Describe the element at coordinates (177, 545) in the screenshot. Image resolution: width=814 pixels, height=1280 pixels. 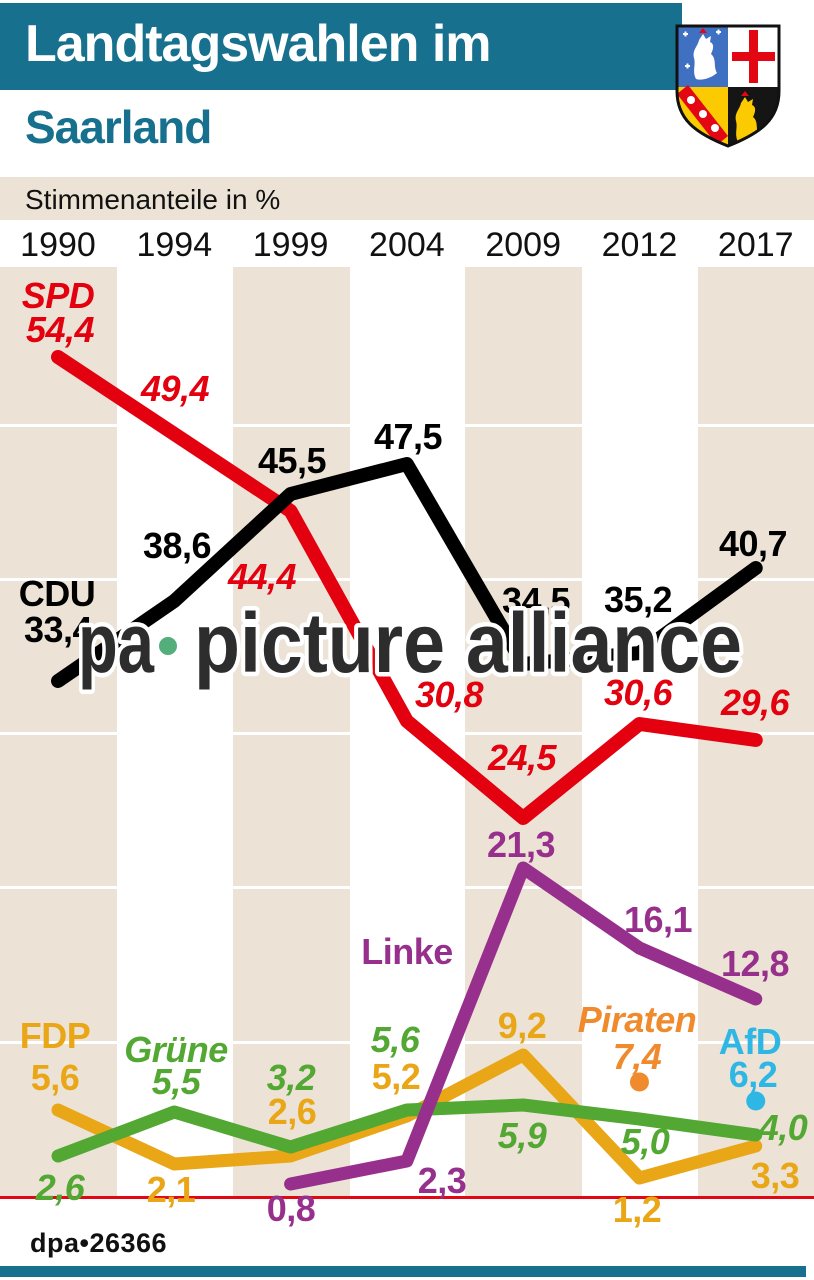
I see `value-label-CDU-38,6: 38,6` at that location.